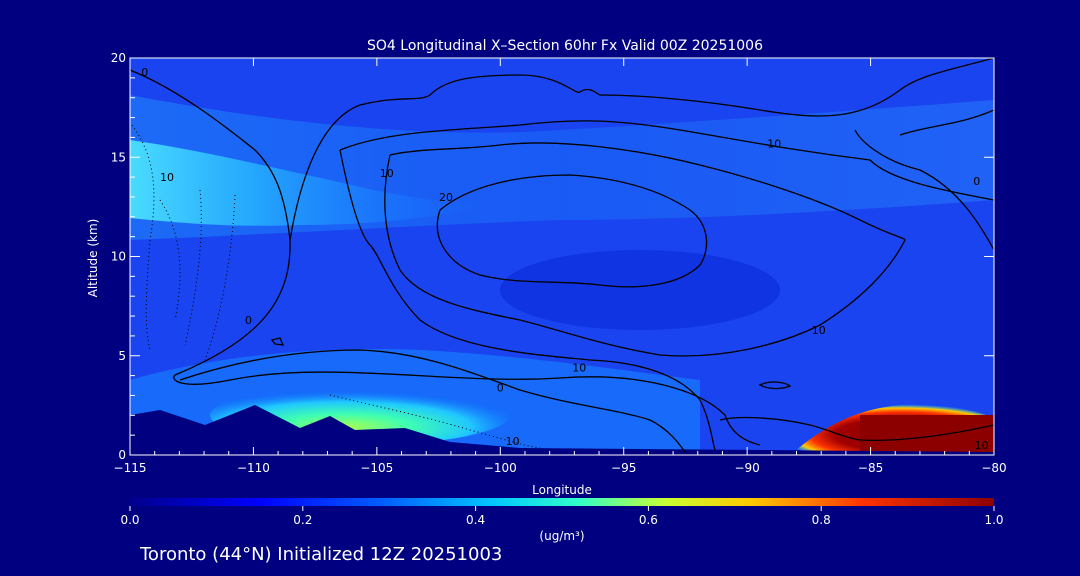  I want to click on x-tick-label: −90, so click(746, 468).